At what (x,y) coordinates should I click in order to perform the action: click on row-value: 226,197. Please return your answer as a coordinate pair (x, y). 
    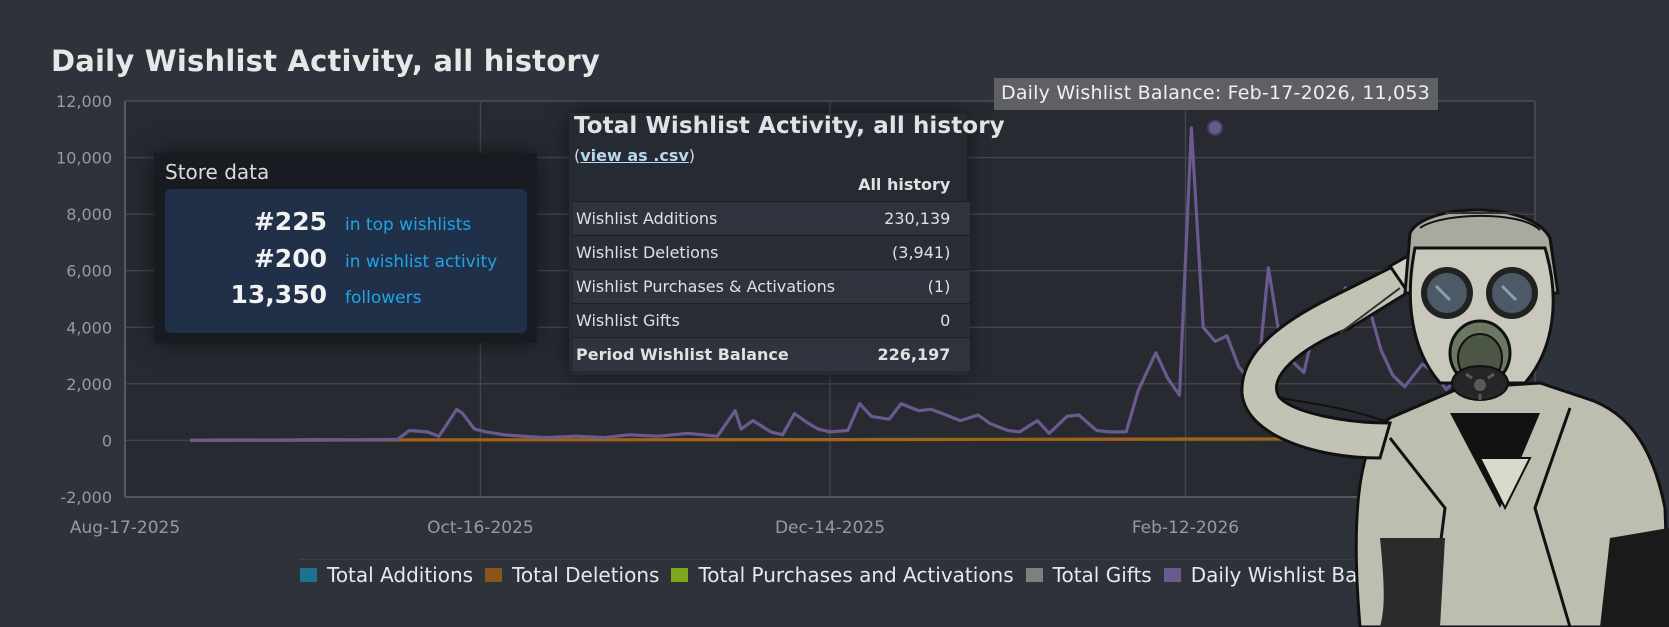
    Looking at the image, I should click on (913, 354).